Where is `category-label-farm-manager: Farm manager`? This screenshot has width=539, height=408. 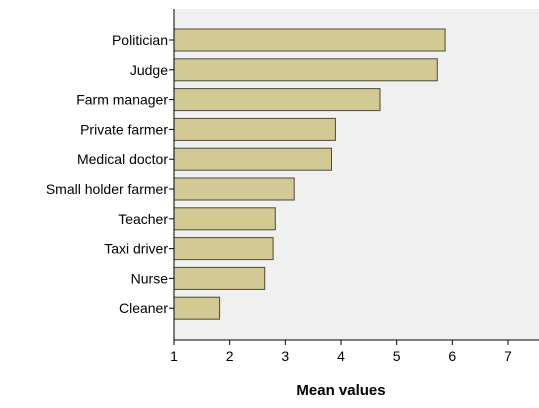 category-label-farm-manager: Farm manager is located at coordinates (122, 100).